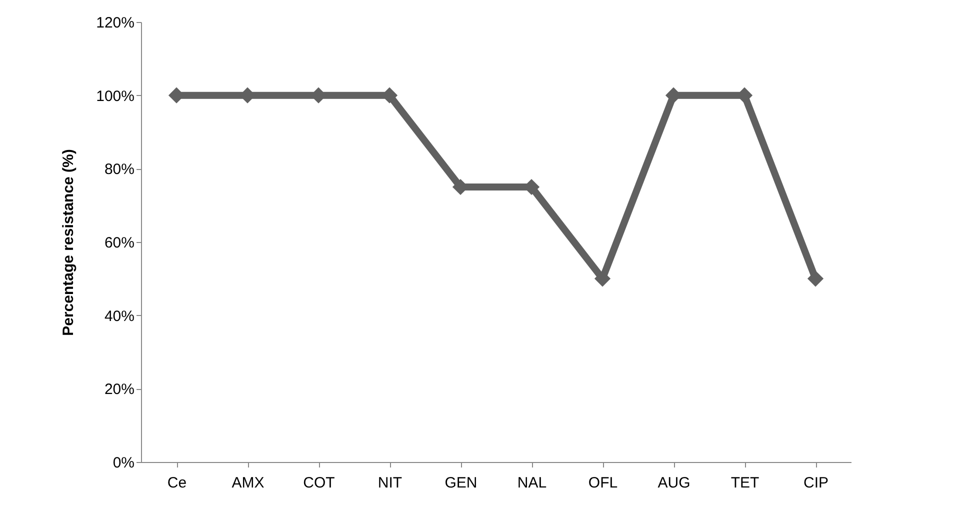  I want to click on x-tick-label: AUG, so click(674, 483).